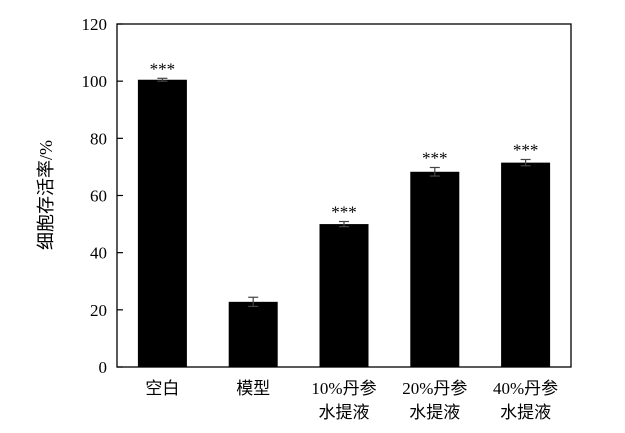  Describe the element at coordinates (95, 24) in the screenshot. I see `y-tick-label: 120` at that location.